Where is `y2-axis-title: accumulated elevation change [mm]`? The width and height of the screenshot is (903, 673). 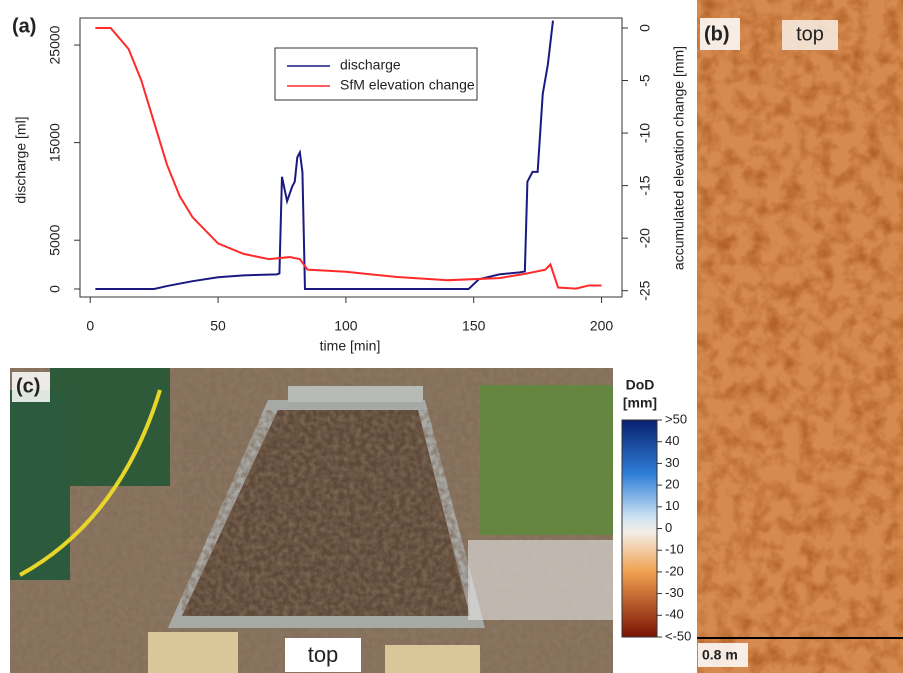 y2-axis-title: accumulated elevation change [mm] is located at coordinates (679, 158).